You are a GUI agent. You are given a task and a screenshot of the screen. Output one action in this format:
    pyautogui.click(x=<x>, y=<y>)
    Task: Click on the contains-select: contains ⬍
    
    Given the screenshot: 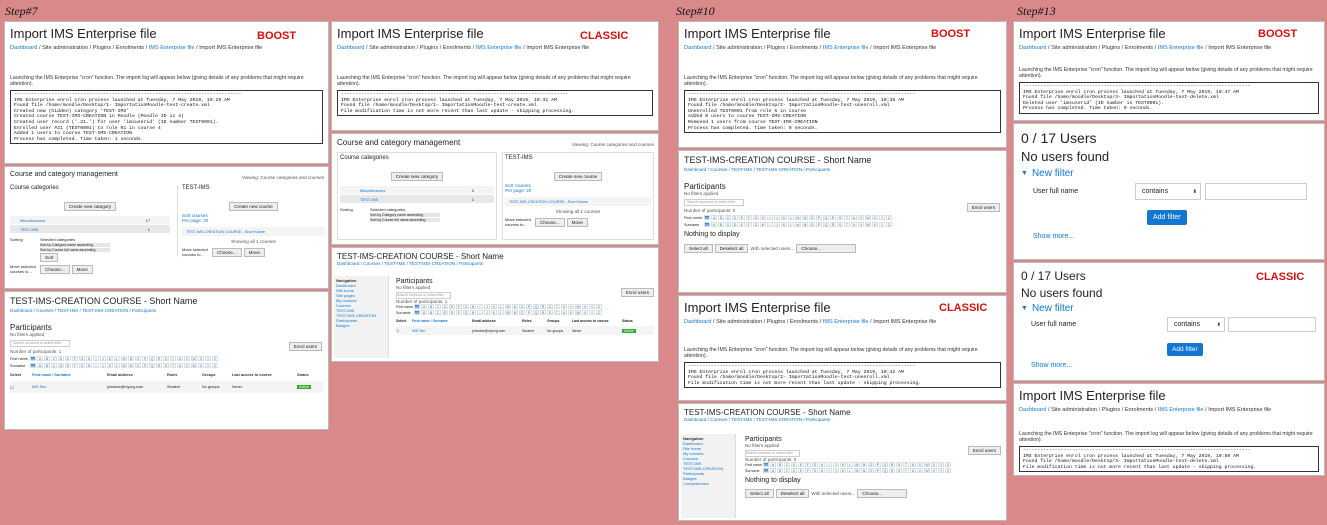 What is the action you would take?
    pyautogui.click(x=1168, y=191)
    